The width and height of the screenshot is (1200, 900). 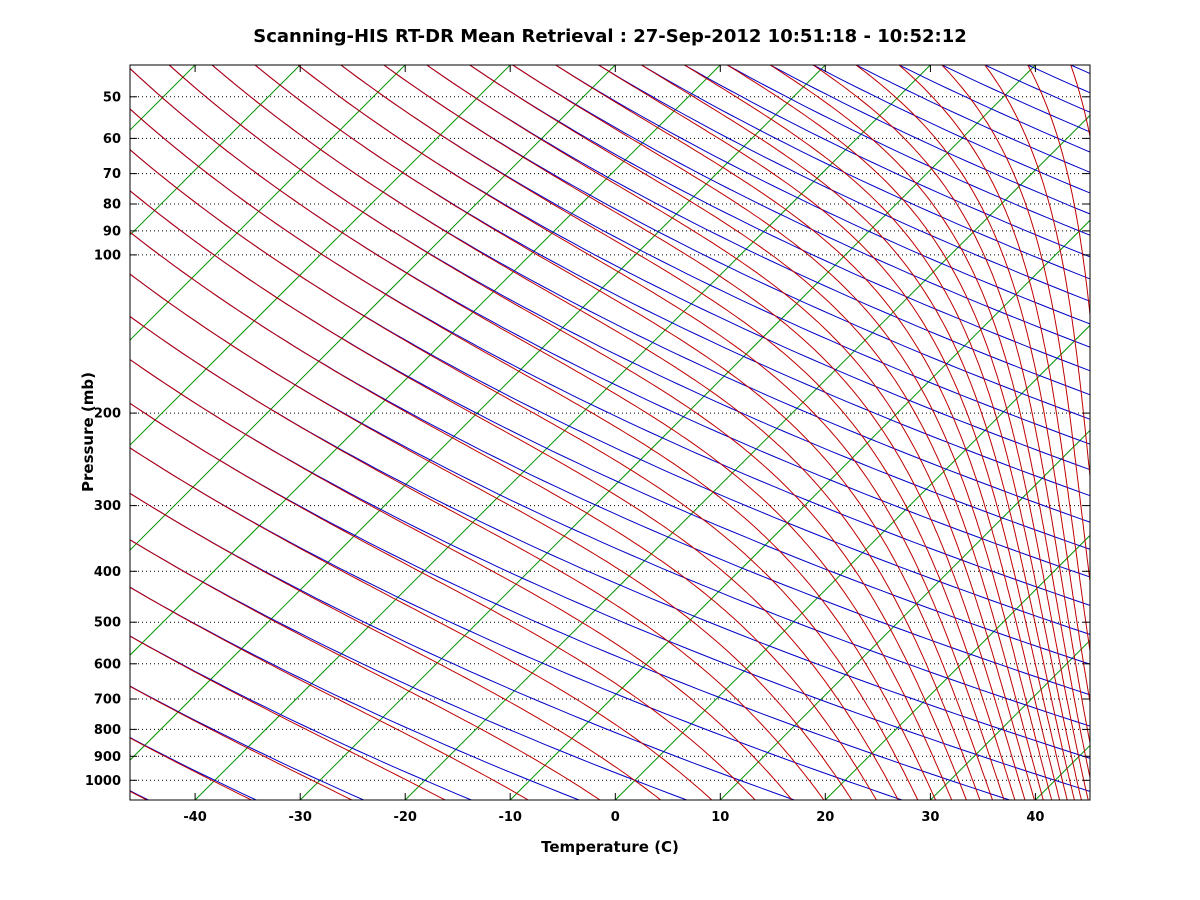 What do you see at coordinates (107, 506) in the screenshot?
I see `y-tick-label: 300` at bounding box center [107, 506].